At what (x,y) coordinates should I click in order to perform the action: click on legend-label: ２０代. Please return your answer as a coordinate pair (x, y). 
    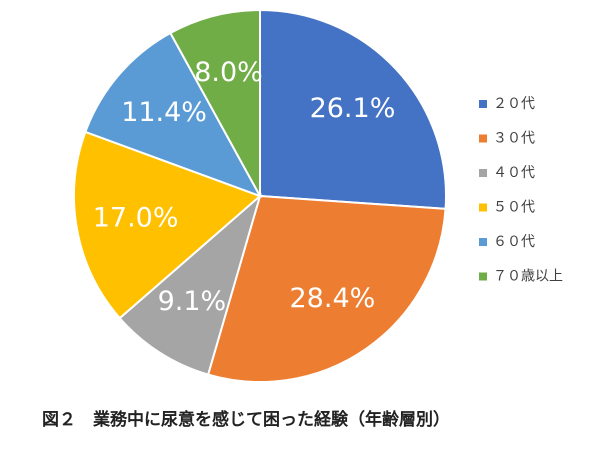
    Looking at the image, I should click on (514, 104).